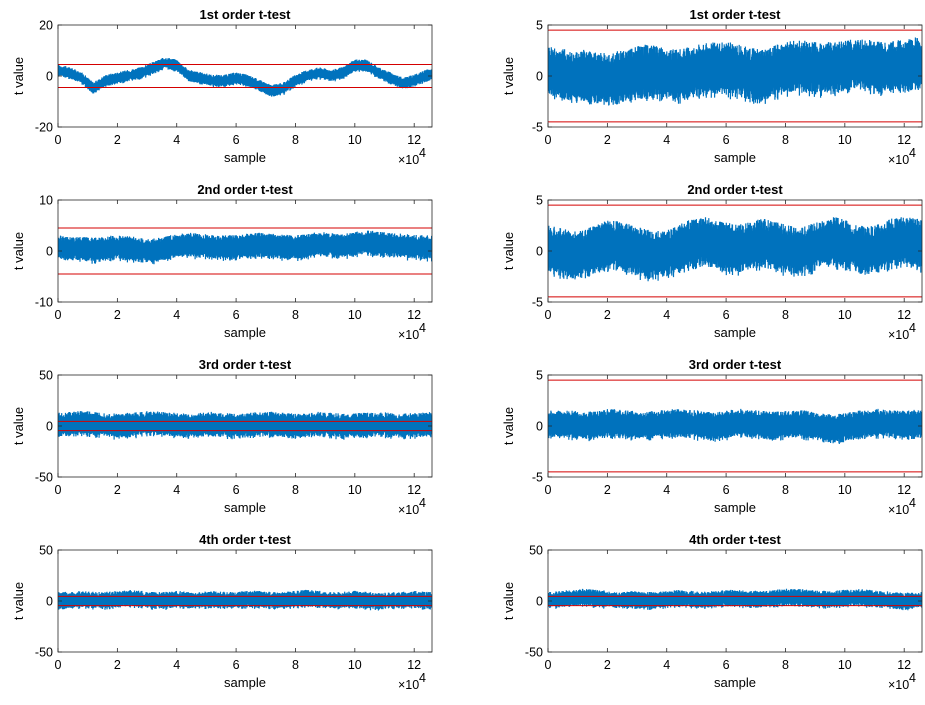 The image size is (925, 705). Describe the element at coordinates (44, 303) in the screenshot. I see `y-tick-label: -10` at that location.